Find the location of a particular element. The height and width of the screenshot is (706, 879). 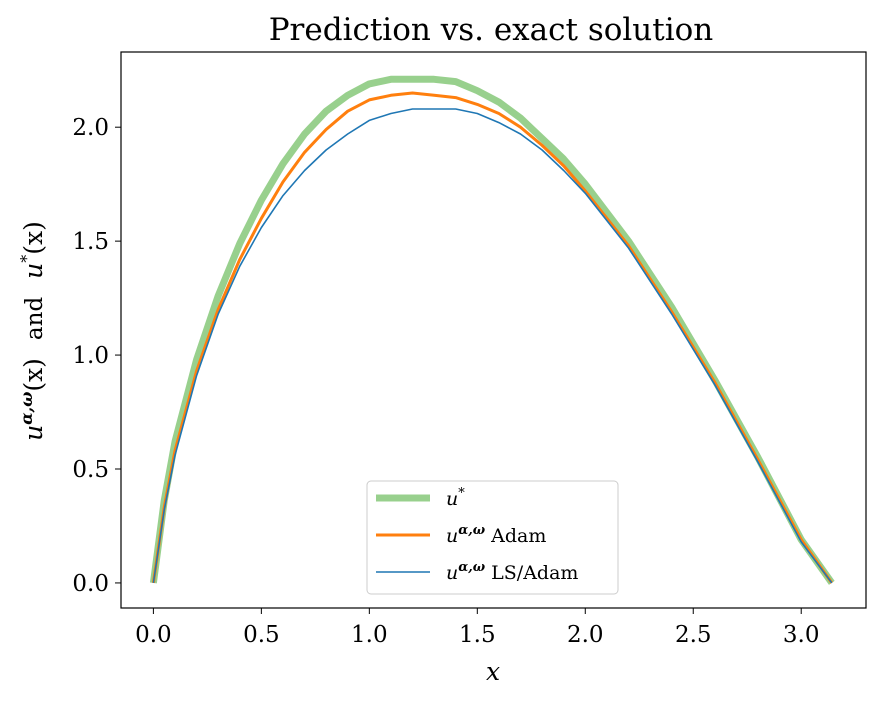

x-tick-label: 0.0 is located at coordinates (153, 635).